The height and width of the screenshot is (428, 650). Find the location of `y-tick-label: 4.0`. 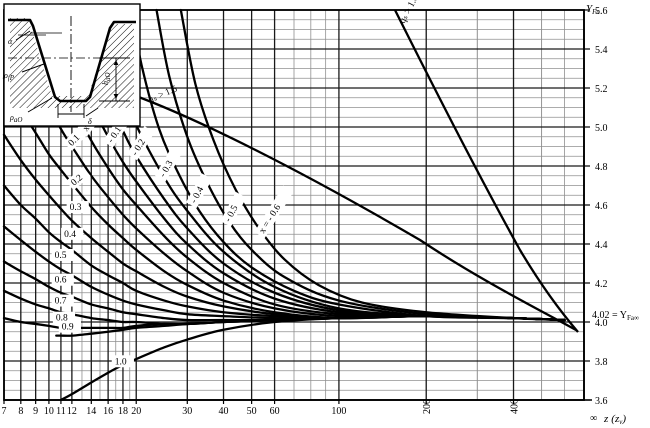

y-tick-label: 4.0 is located at coordinates (601, 323).